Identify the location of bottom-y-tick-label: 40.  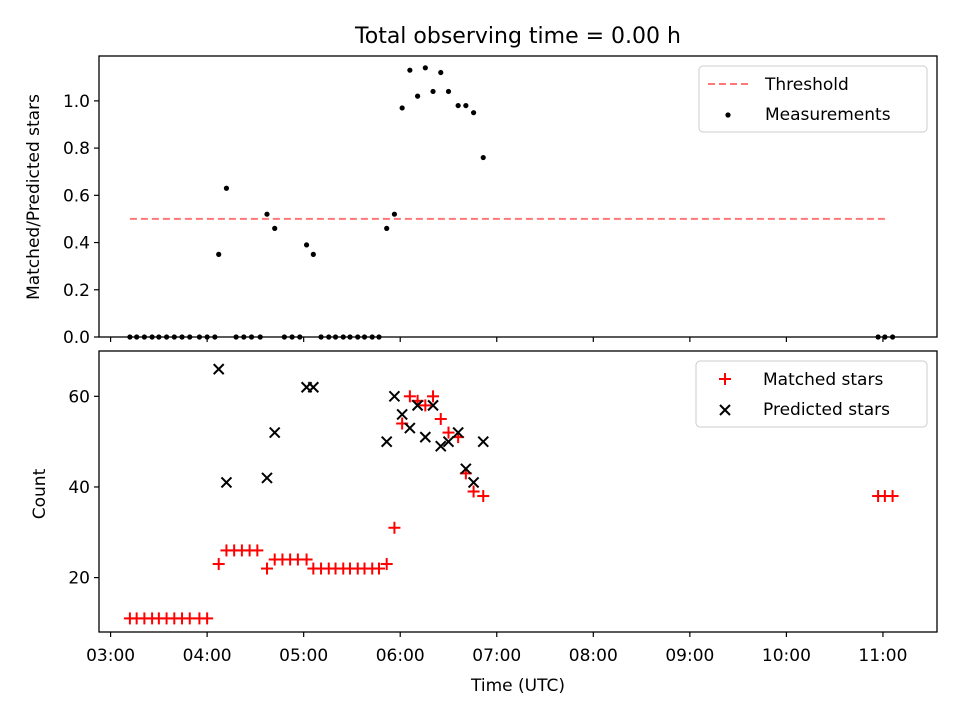
(79, 488).